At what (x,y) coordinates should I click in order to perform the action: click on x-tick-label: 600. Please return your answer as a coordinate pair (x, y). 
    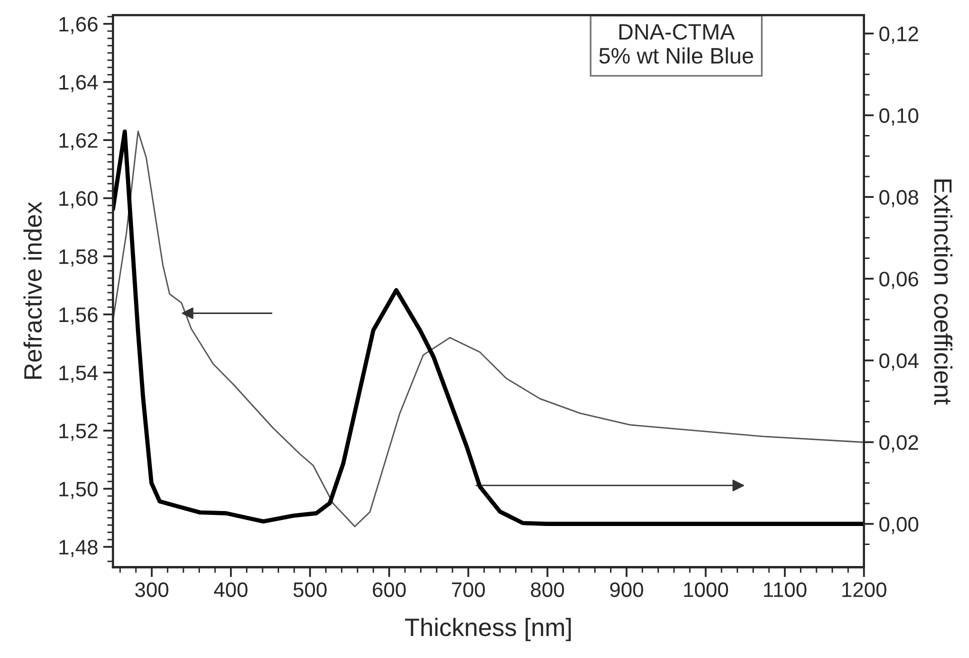
    Looking at the image, I should click on (389, 590).